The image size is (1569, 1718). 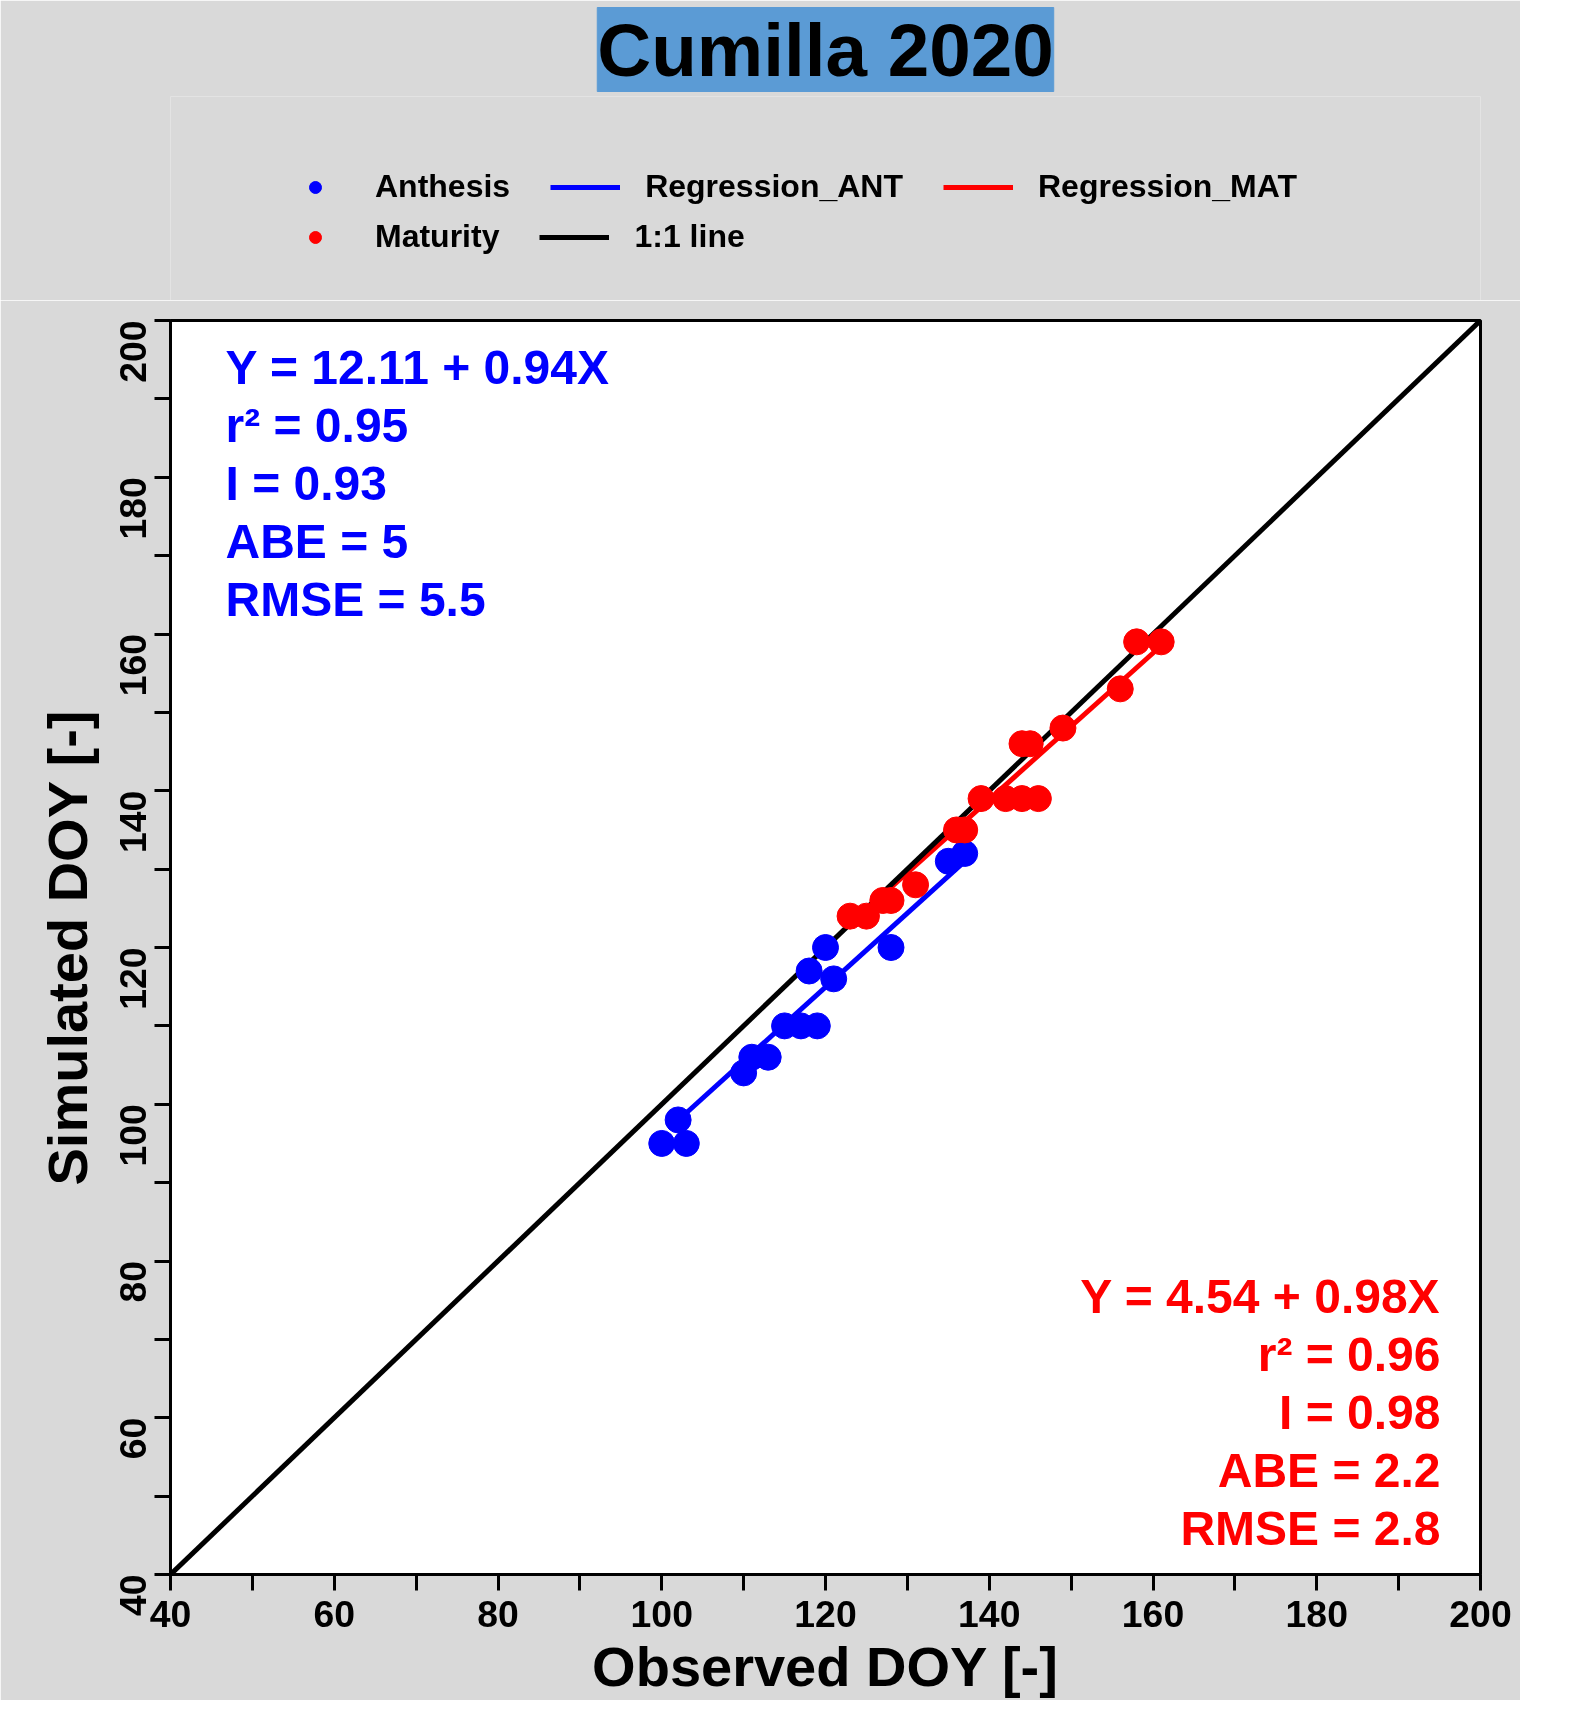 I want to click on y-tick-label: 80, so click(x=132, y=1281).